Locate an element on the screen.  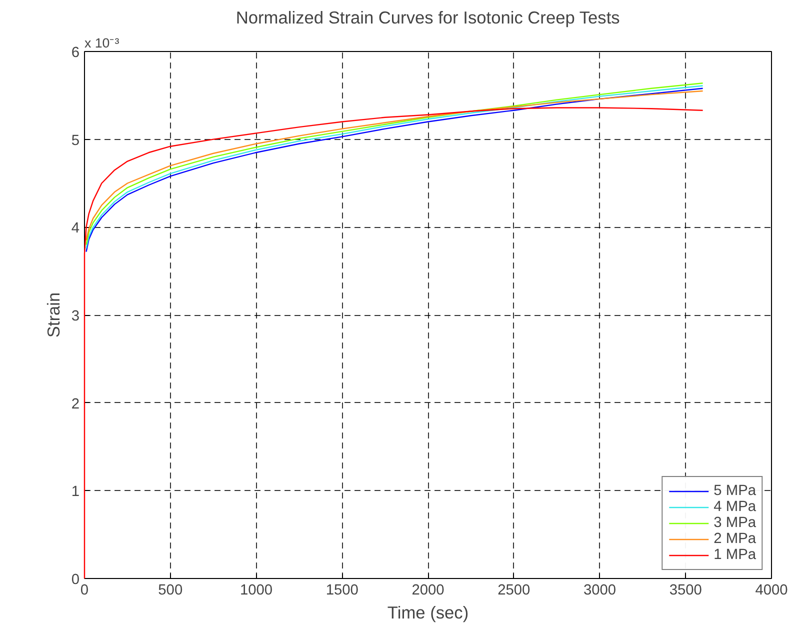
text: x 10⁻³ is located at coordinates (102, 43).